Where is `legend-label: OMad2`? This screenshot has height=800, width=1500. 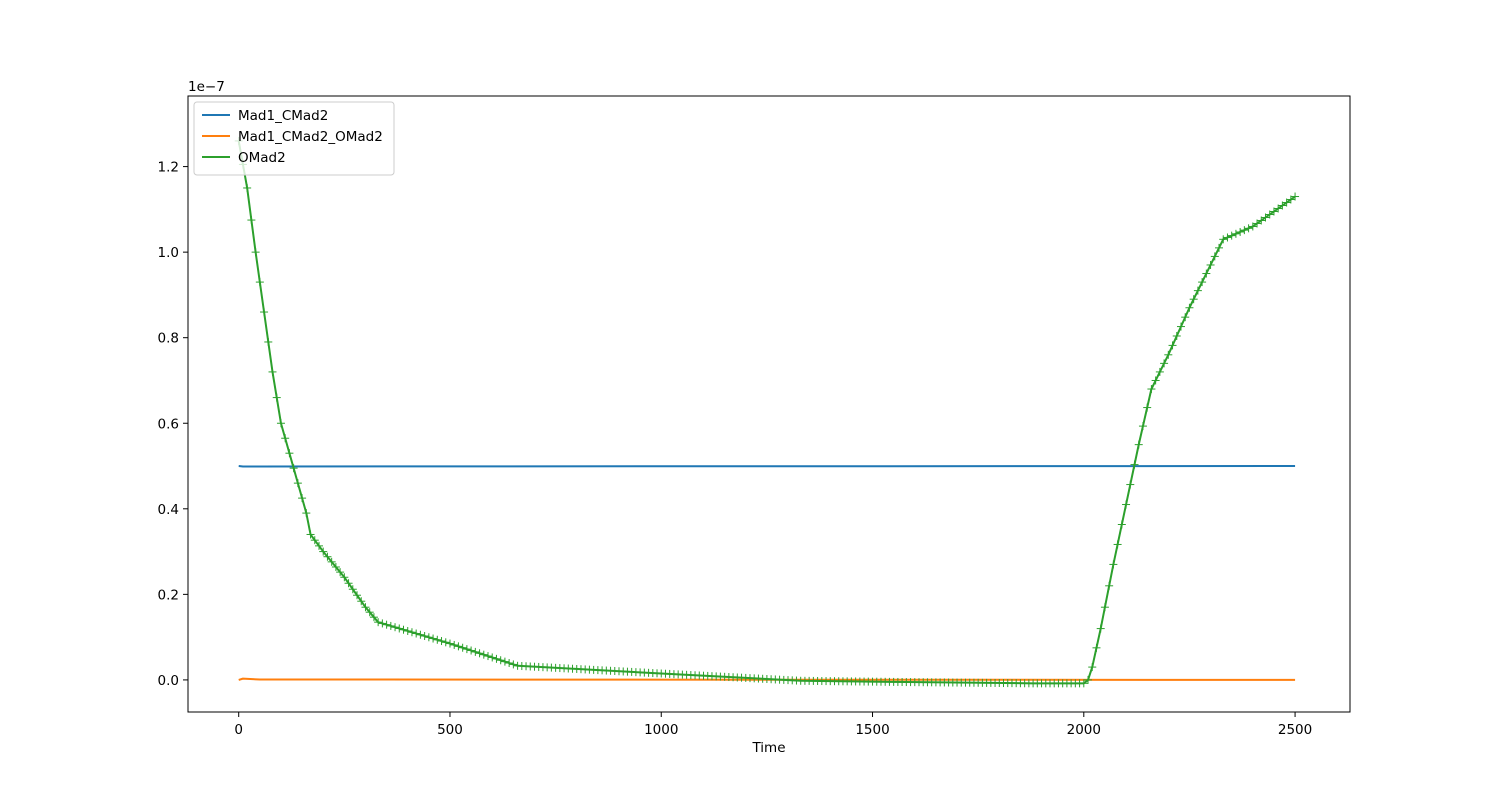
legend-label: OMad2 is located at coordinates (262, 158).